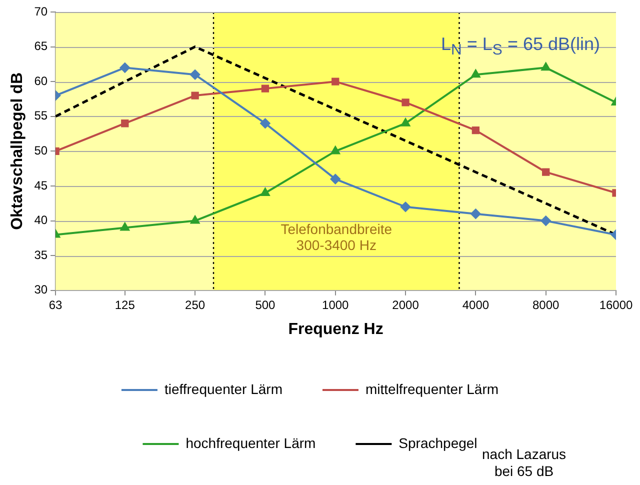  I want to click on text: nach Lazarus bei 65 dB, so click(524, 463).